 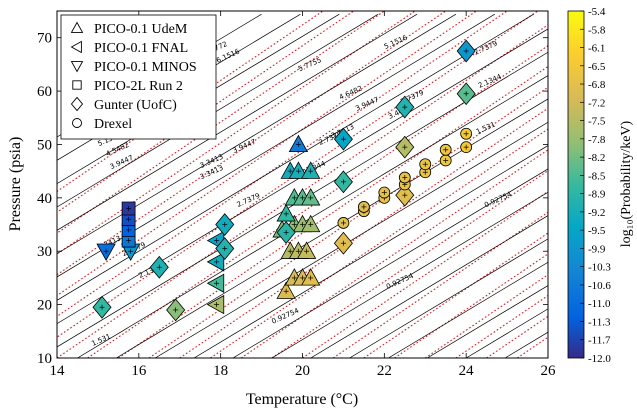 What do you see at coordinates (44, 252) in the screenshot?
I see `y-tick-label: 30` at bounding box center [44, 252].